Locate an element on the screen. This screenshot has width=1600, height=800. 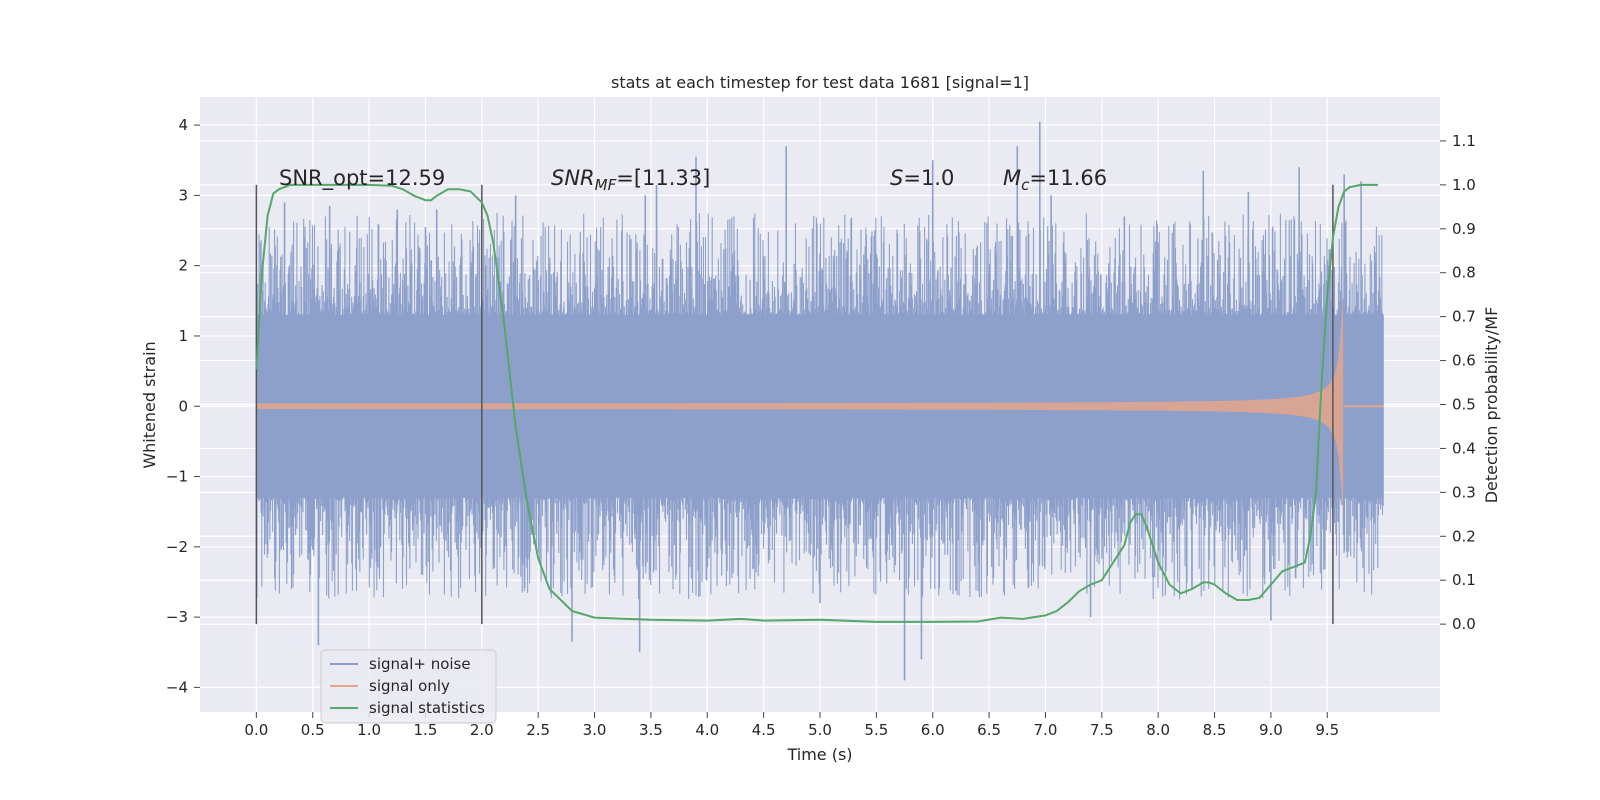
x-tick-label: 0.5 is located at coordinates (313, 730).